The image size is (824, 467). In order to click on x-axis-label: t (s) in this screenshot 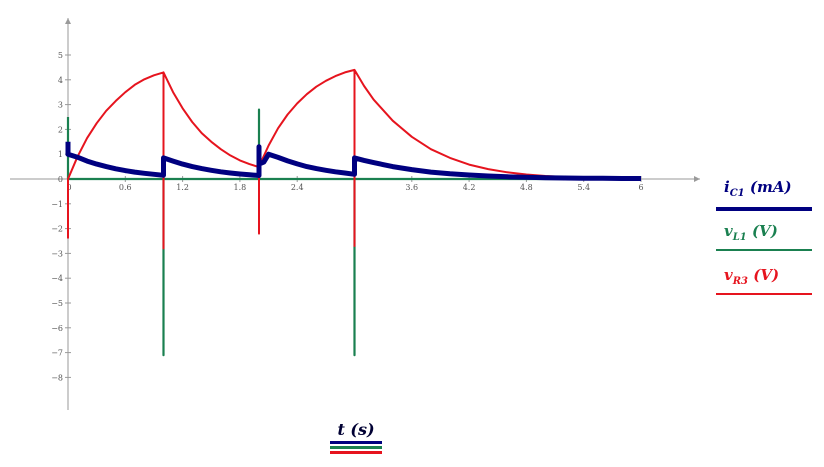, I will do `click(356, 437)`.